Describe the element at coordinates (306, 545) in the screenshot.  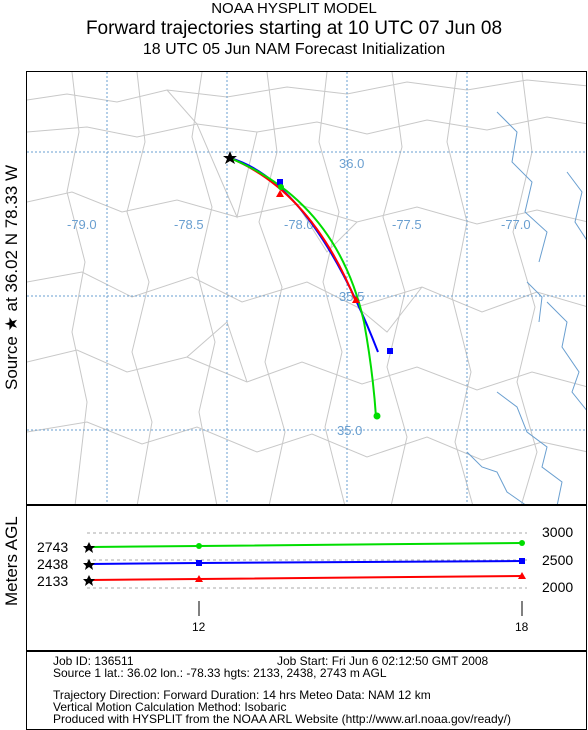
I see `green-height-line` at that location.